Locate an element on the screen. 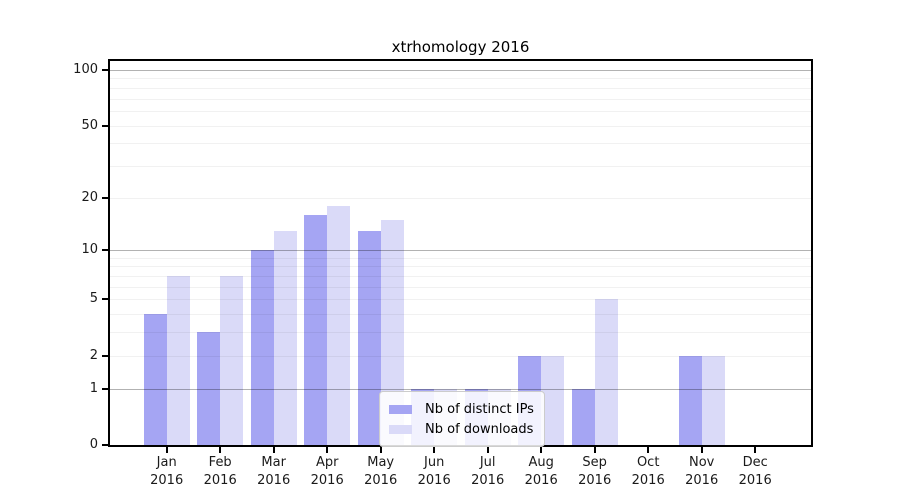  y-axis-tick-label-5: 5 is located at coordinates (93, 299).